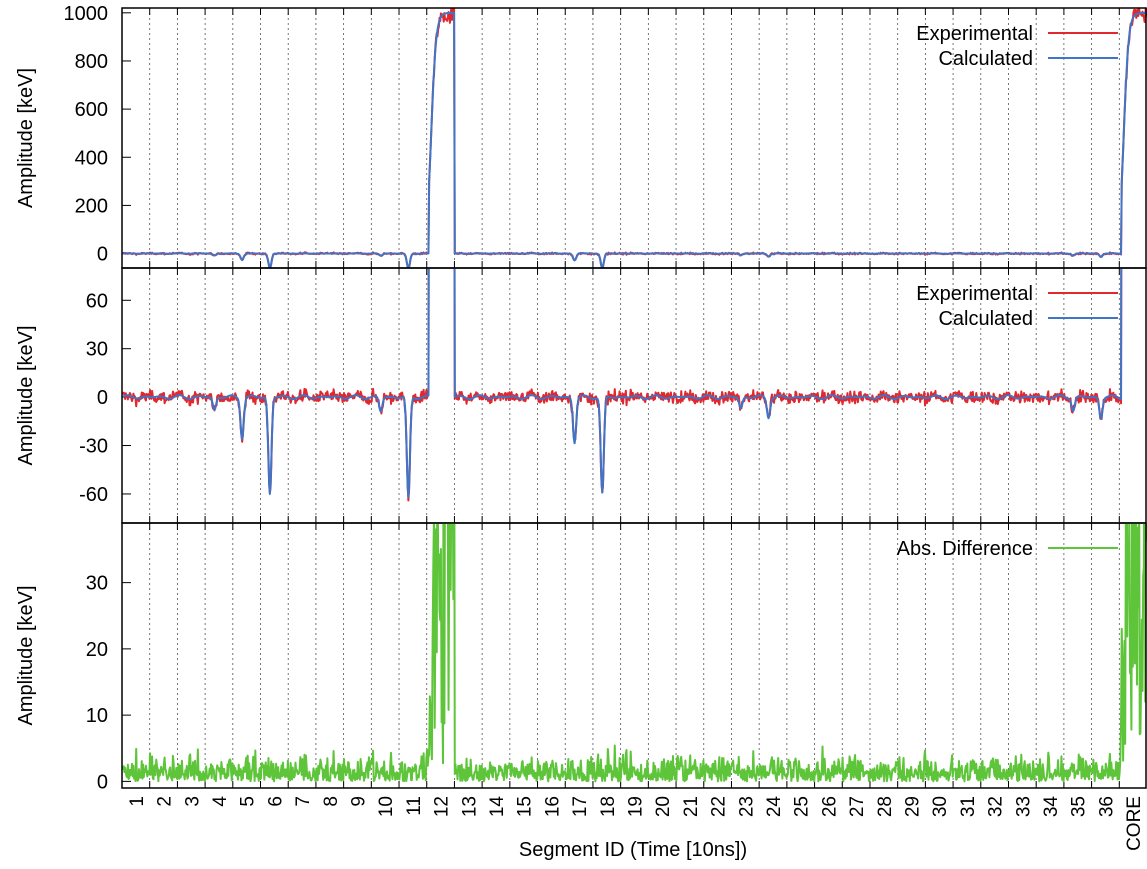 The width and height of the screenshot is (1147, 869). Describe the element at coordinates (968, 806) in the screenshot. I see `x-tick-label: 31` at that location.